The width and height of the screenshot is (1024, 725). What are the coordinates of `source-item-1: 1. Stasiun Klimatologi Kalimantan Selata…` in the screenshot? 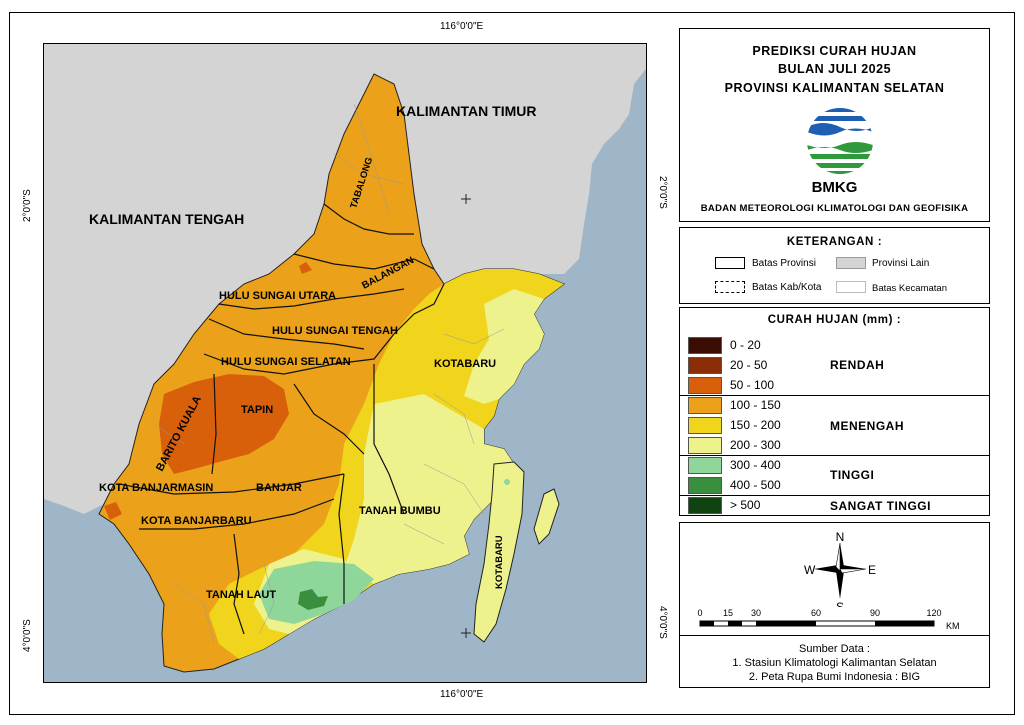 It's located at (834, 663).